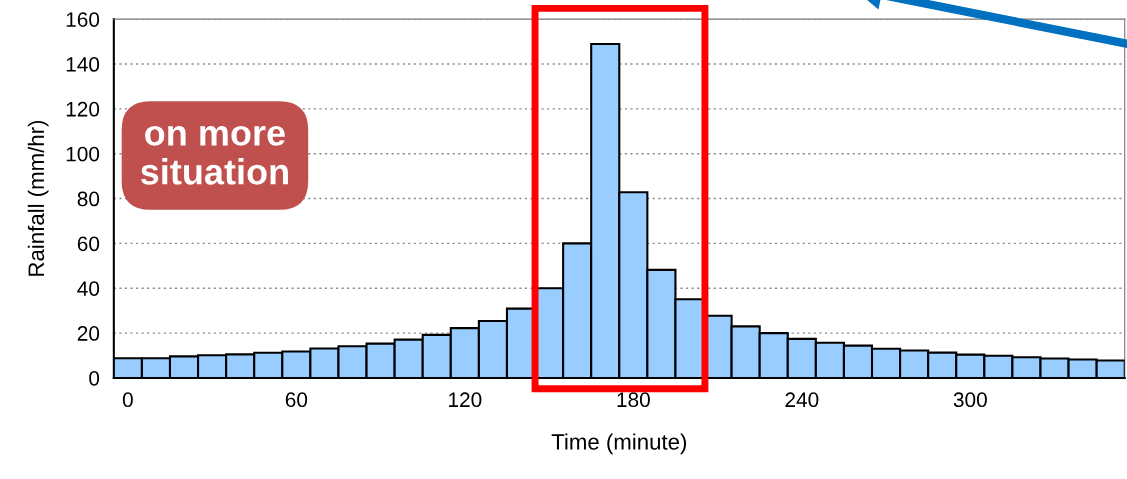  What do you see at coordinates (214, 155) in the screenshot?
I see `annotation: on more situation` at bounding box center [214, 155].